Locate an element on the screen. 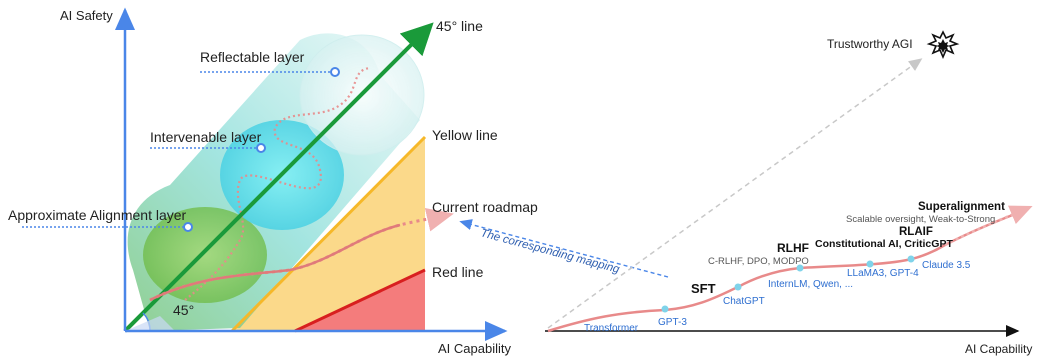 This screenshot has width=1041, height=360. layer-callout-approximate-alignment: Approximate Alignment layer is located at coordinates (100, 219).